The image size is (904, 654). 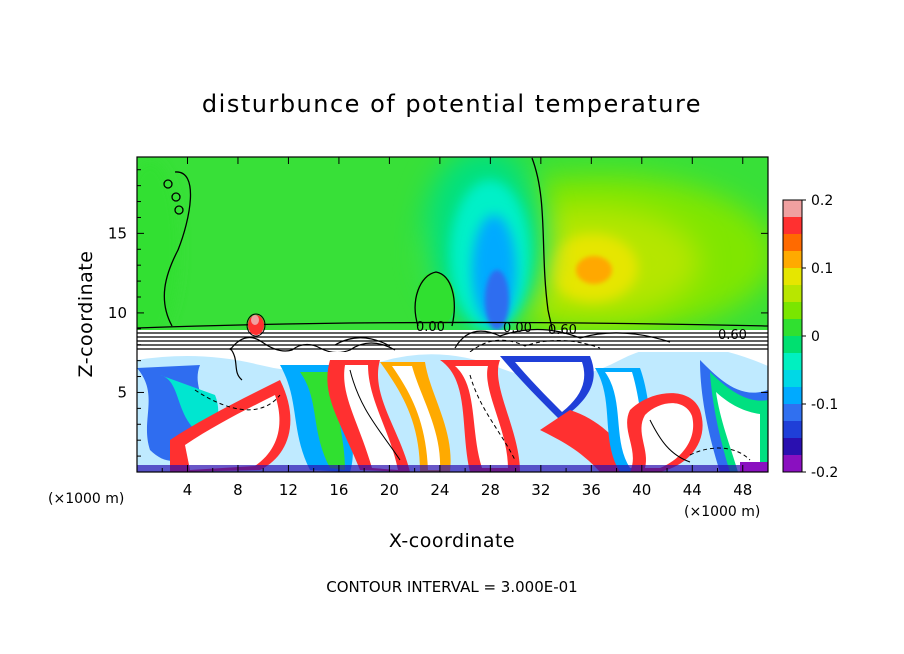 What do you see at coordinates (497, 300) in the screenshot?
I see `negative-plume-deep` at bounding box center [497, 300].